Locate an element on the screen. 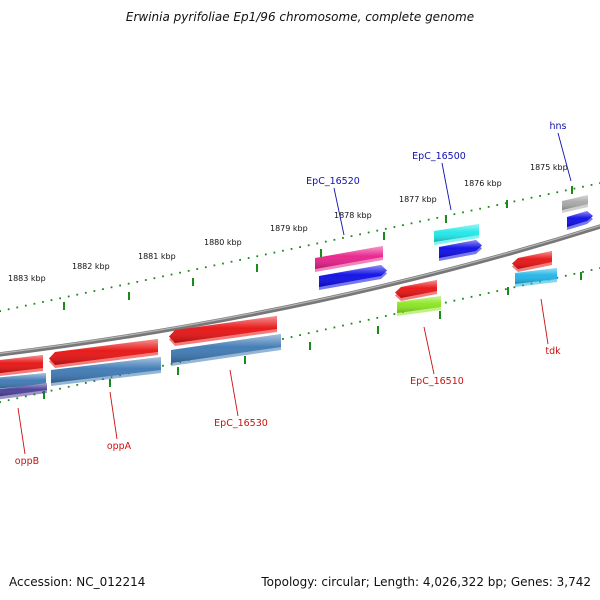  gene-label: EpC_16520 is located at coordinates (333, 181).